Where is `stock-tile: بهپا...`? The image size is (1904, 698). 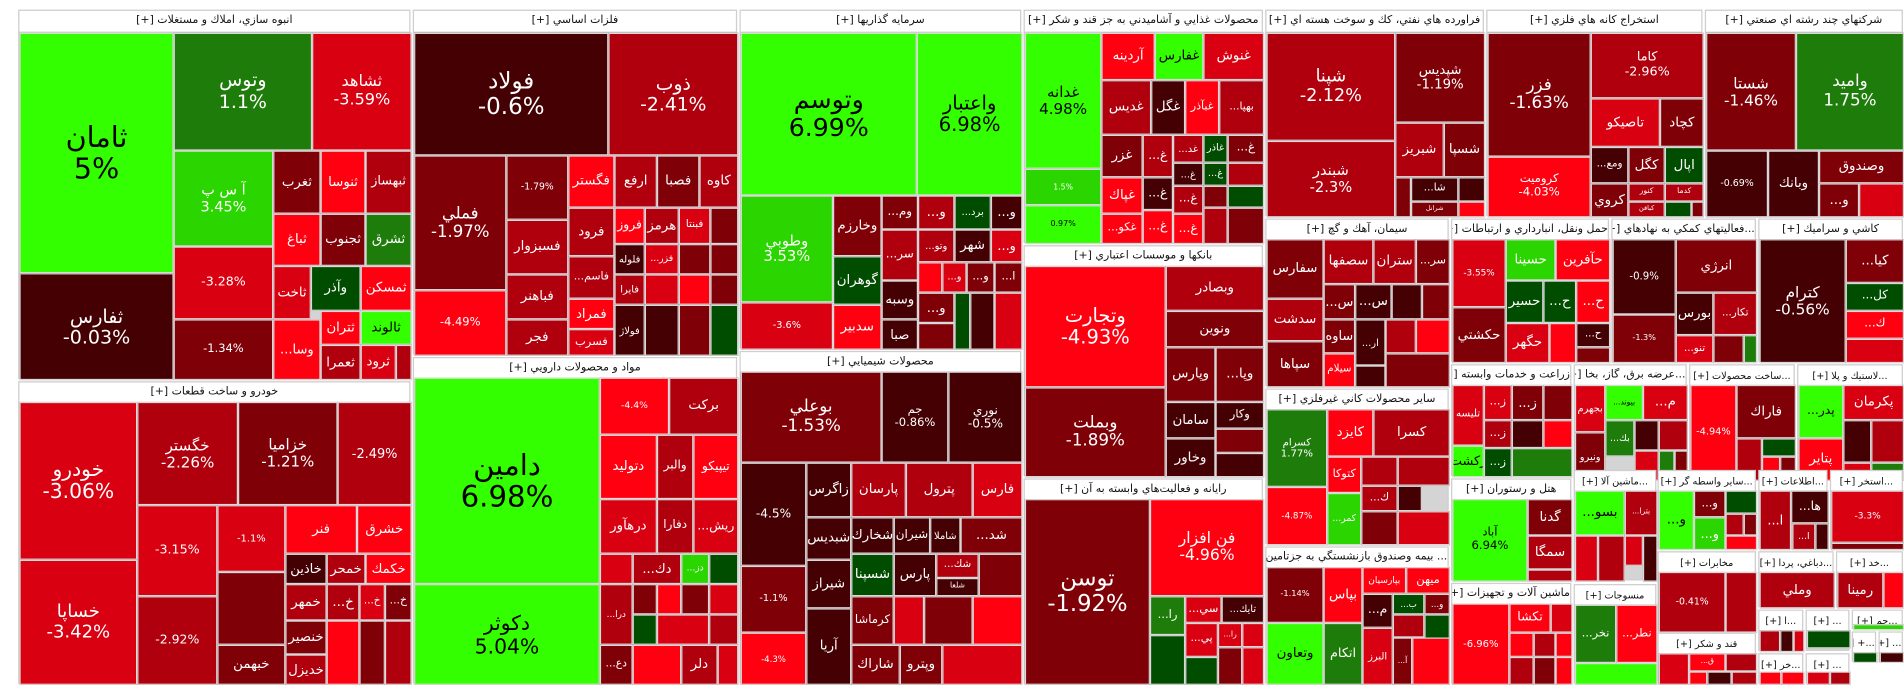 stock-tile: بهپا... is located at coordinates (1242, 107).